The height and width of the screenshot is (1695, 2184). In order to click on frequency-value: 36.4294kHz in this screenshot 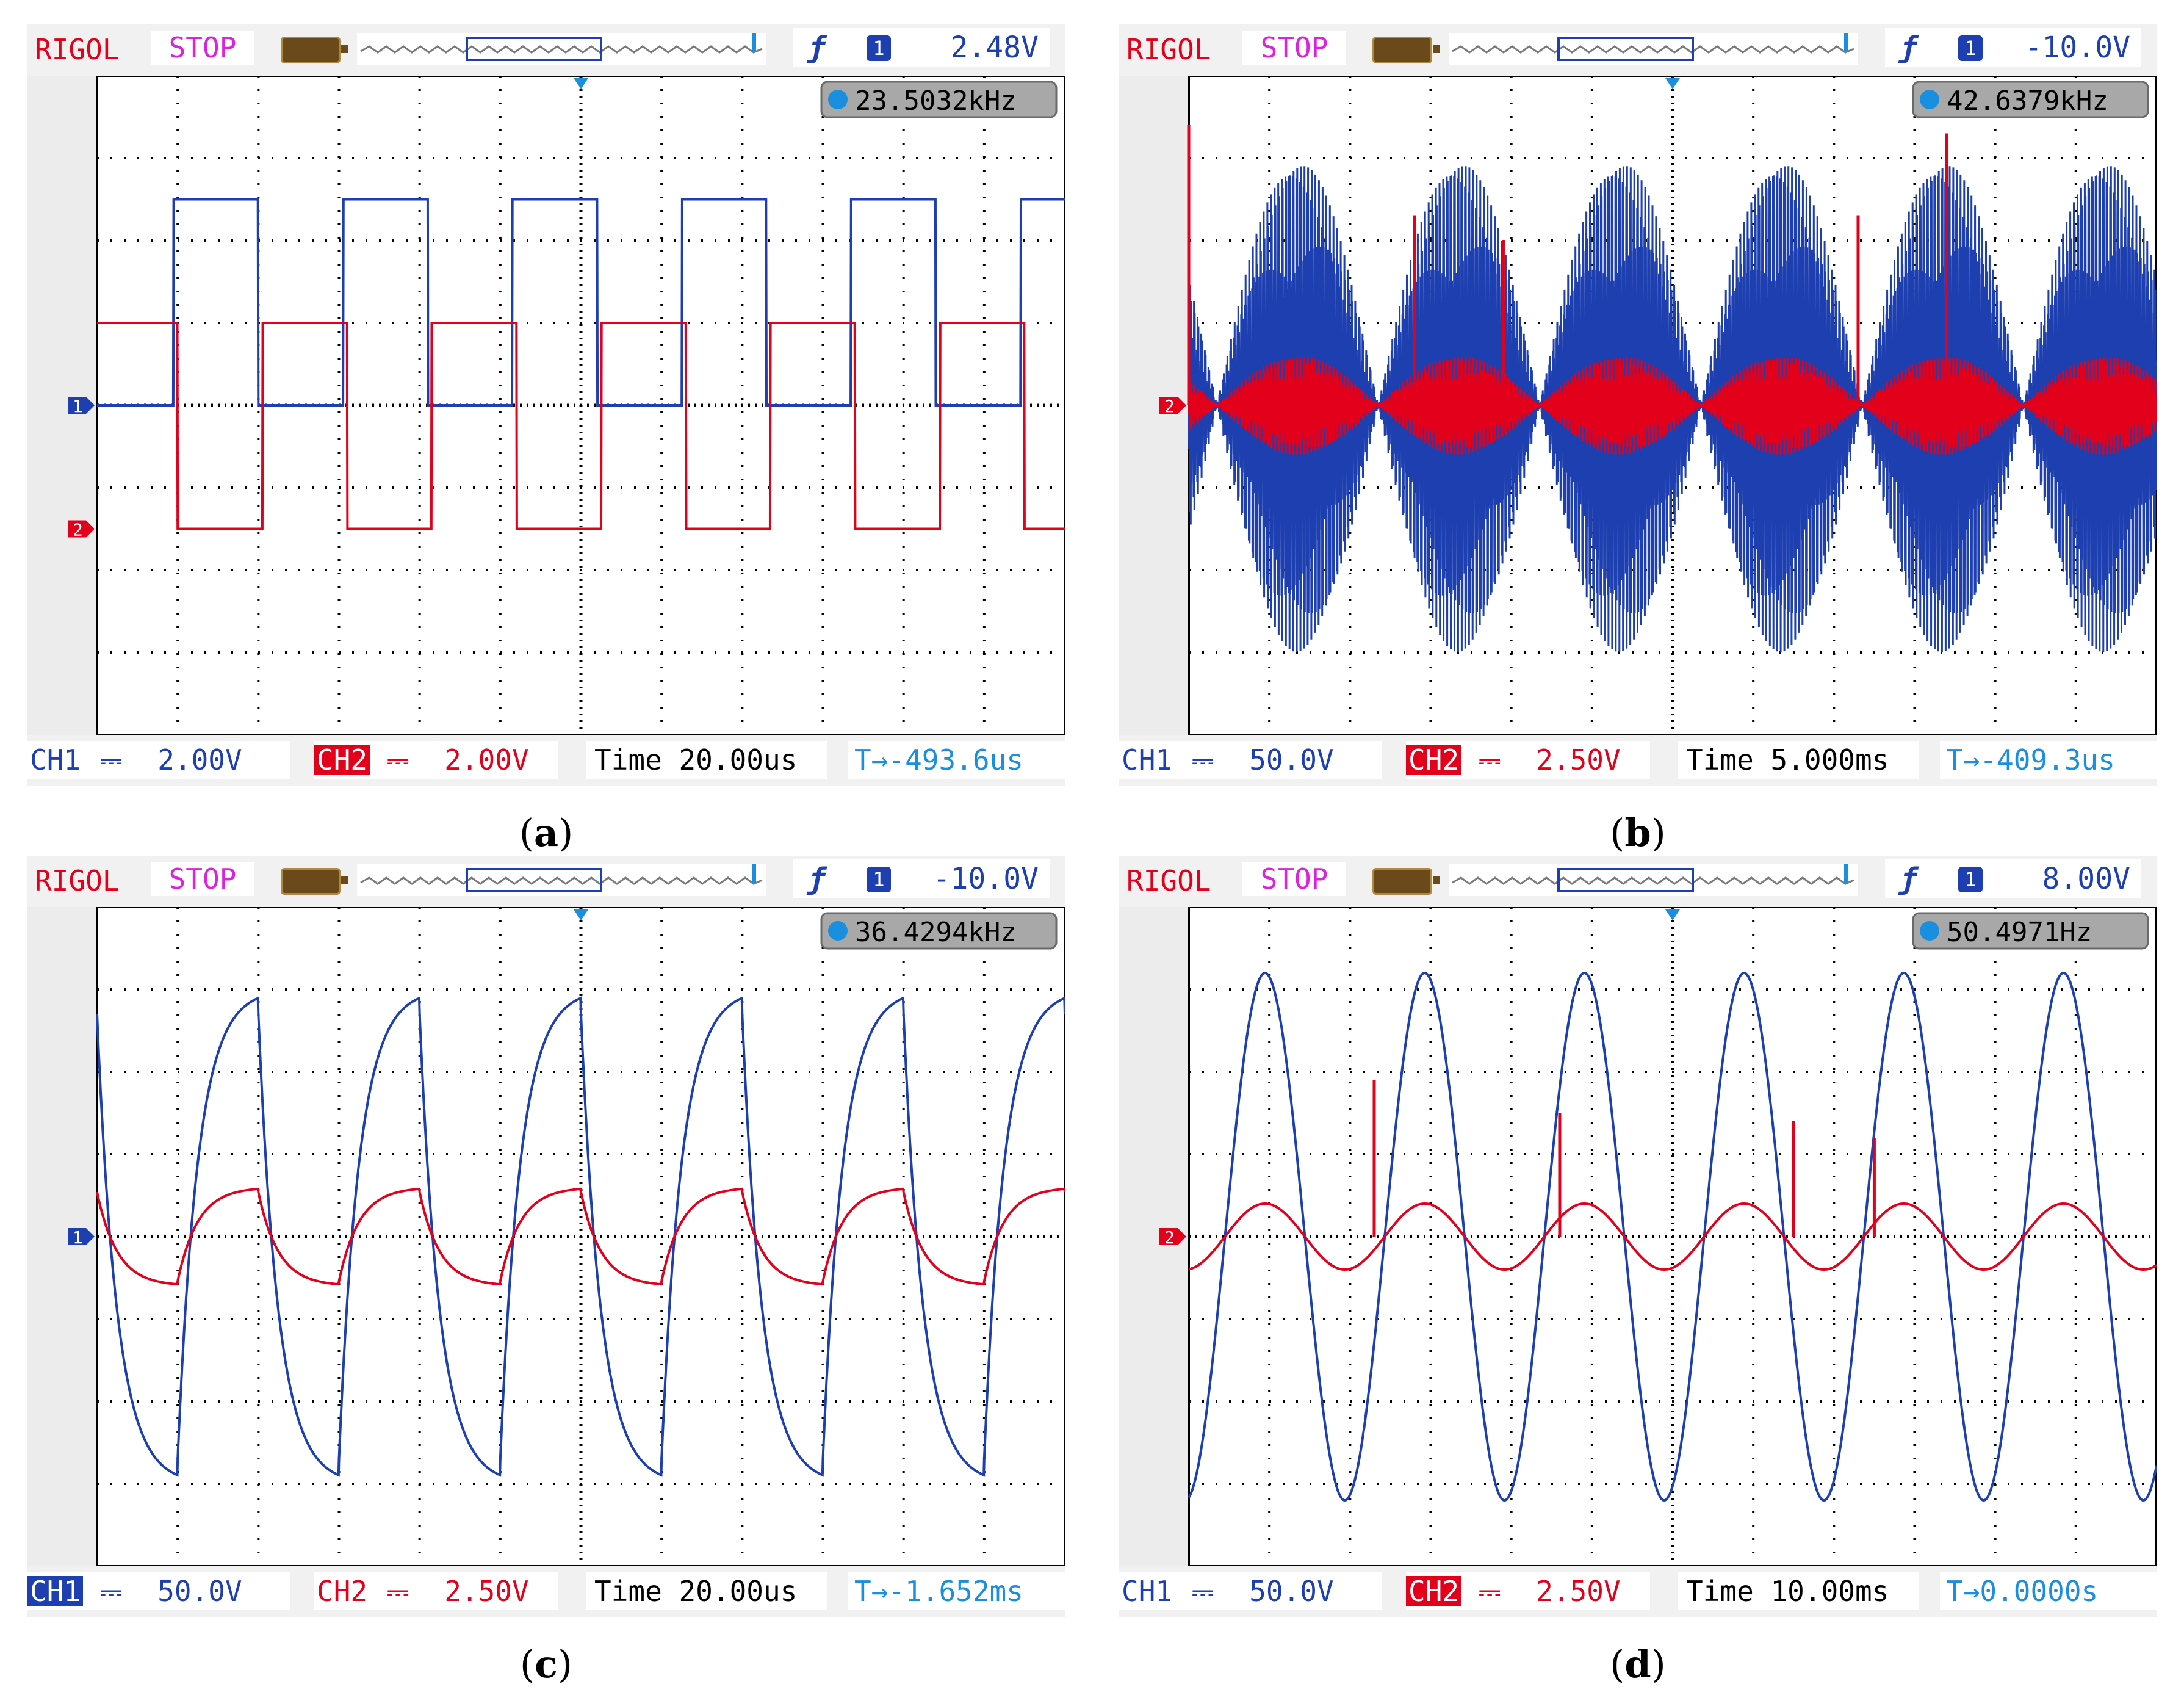, I will do `click(936, 932)`.